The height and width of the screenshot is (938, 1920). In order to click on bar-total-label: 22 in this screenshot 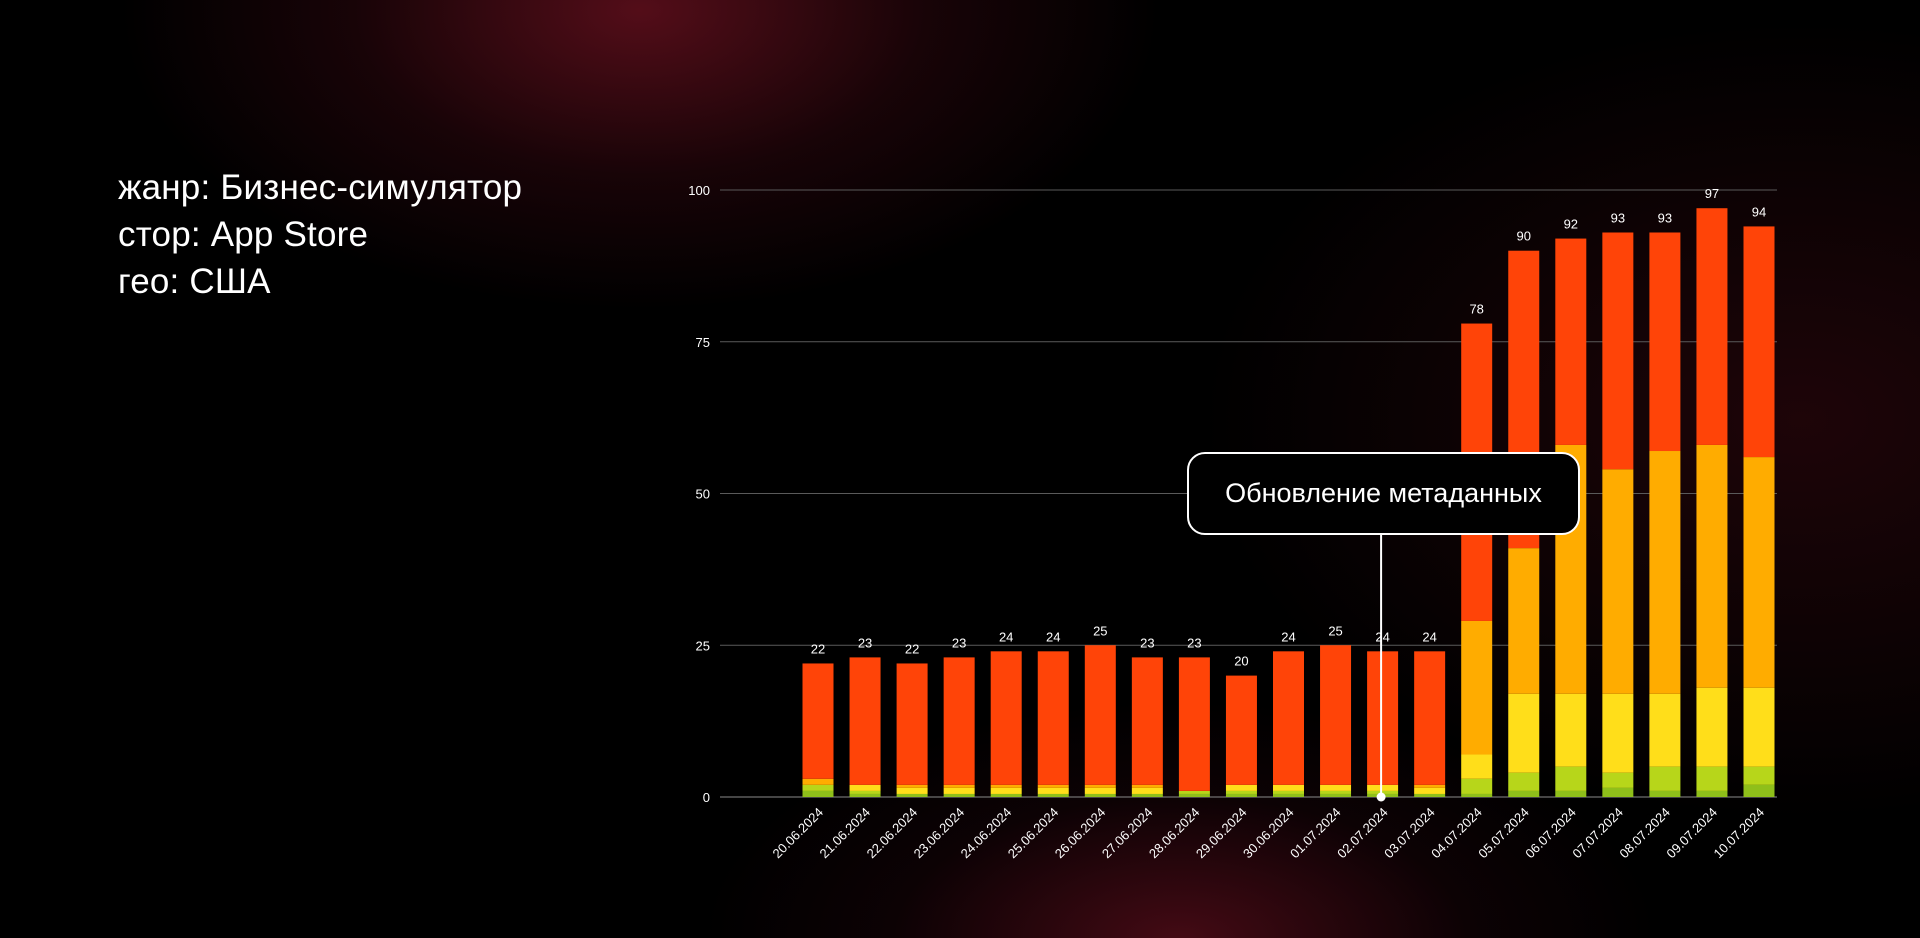, I will do `click(818, 648)`.